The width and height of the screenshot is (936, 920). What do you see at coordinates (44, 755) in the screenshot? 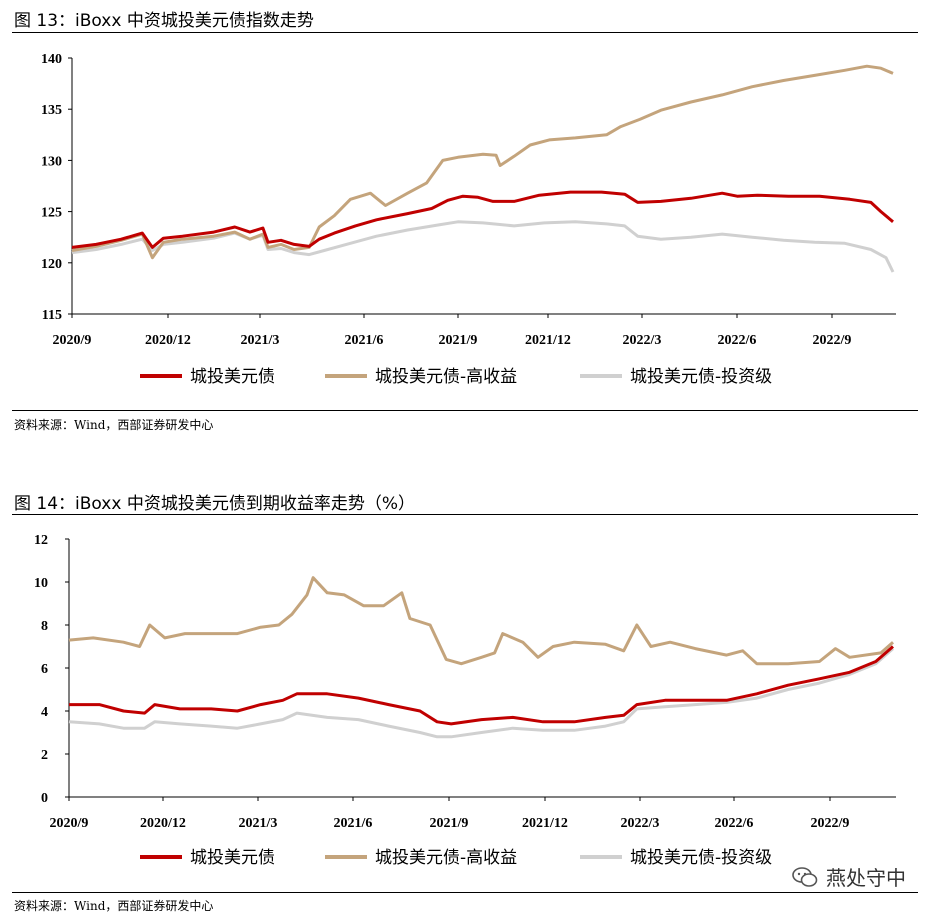
I see `y-tick-label: 2` at bounding box center [44, 755].